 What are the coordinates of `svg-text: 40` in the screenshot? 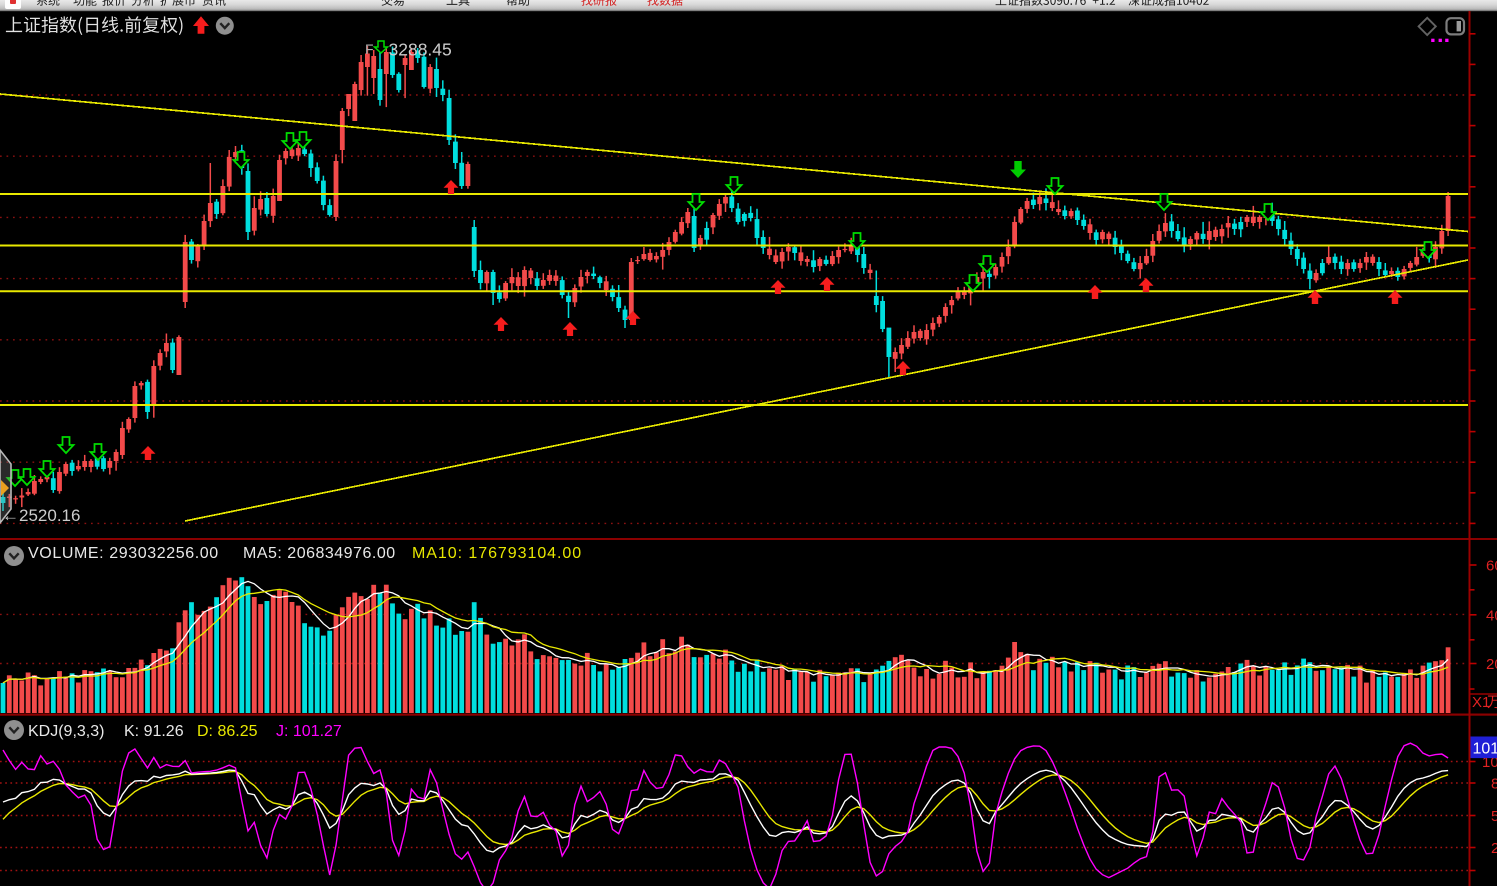 It's located at (1491, 615).